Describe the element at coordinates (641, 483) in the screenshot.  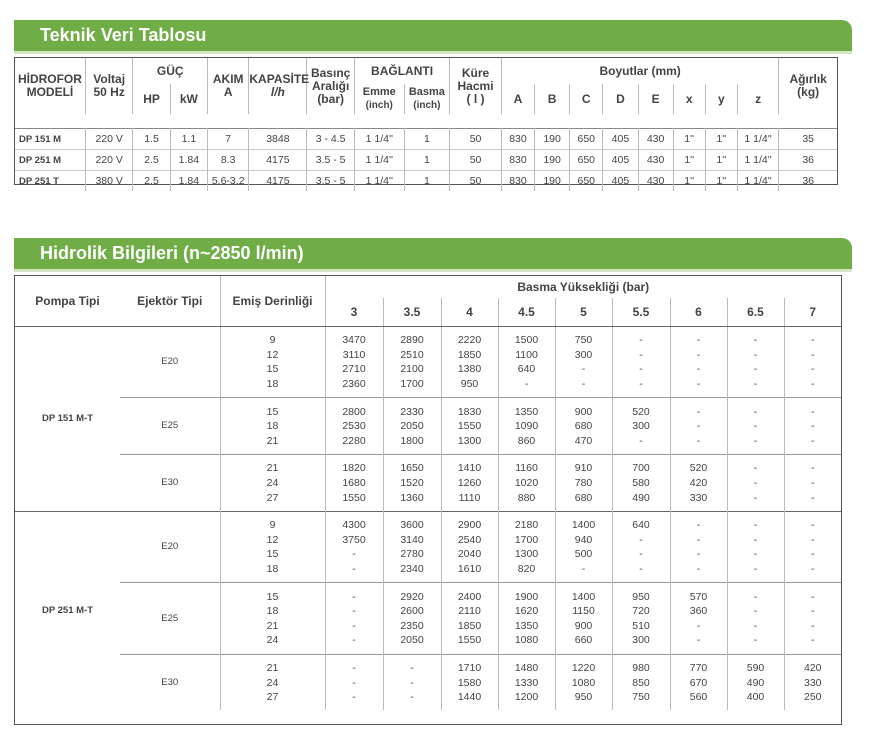
I see `flow-cell: 580` at that location.